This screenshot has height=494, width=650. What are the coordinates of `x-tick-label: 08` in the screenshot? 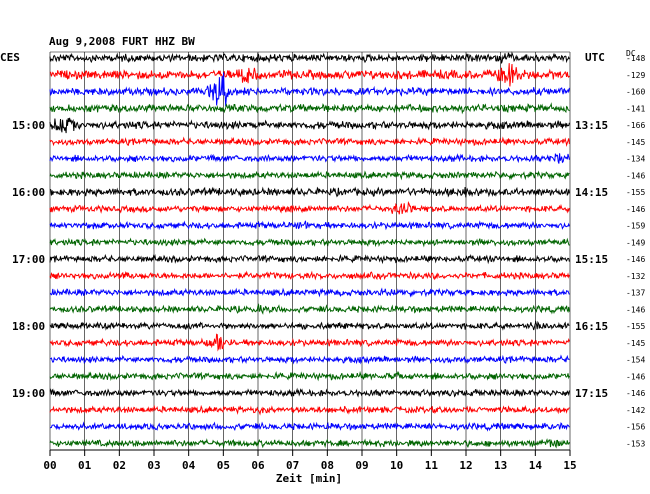 It's located at (327, 465).